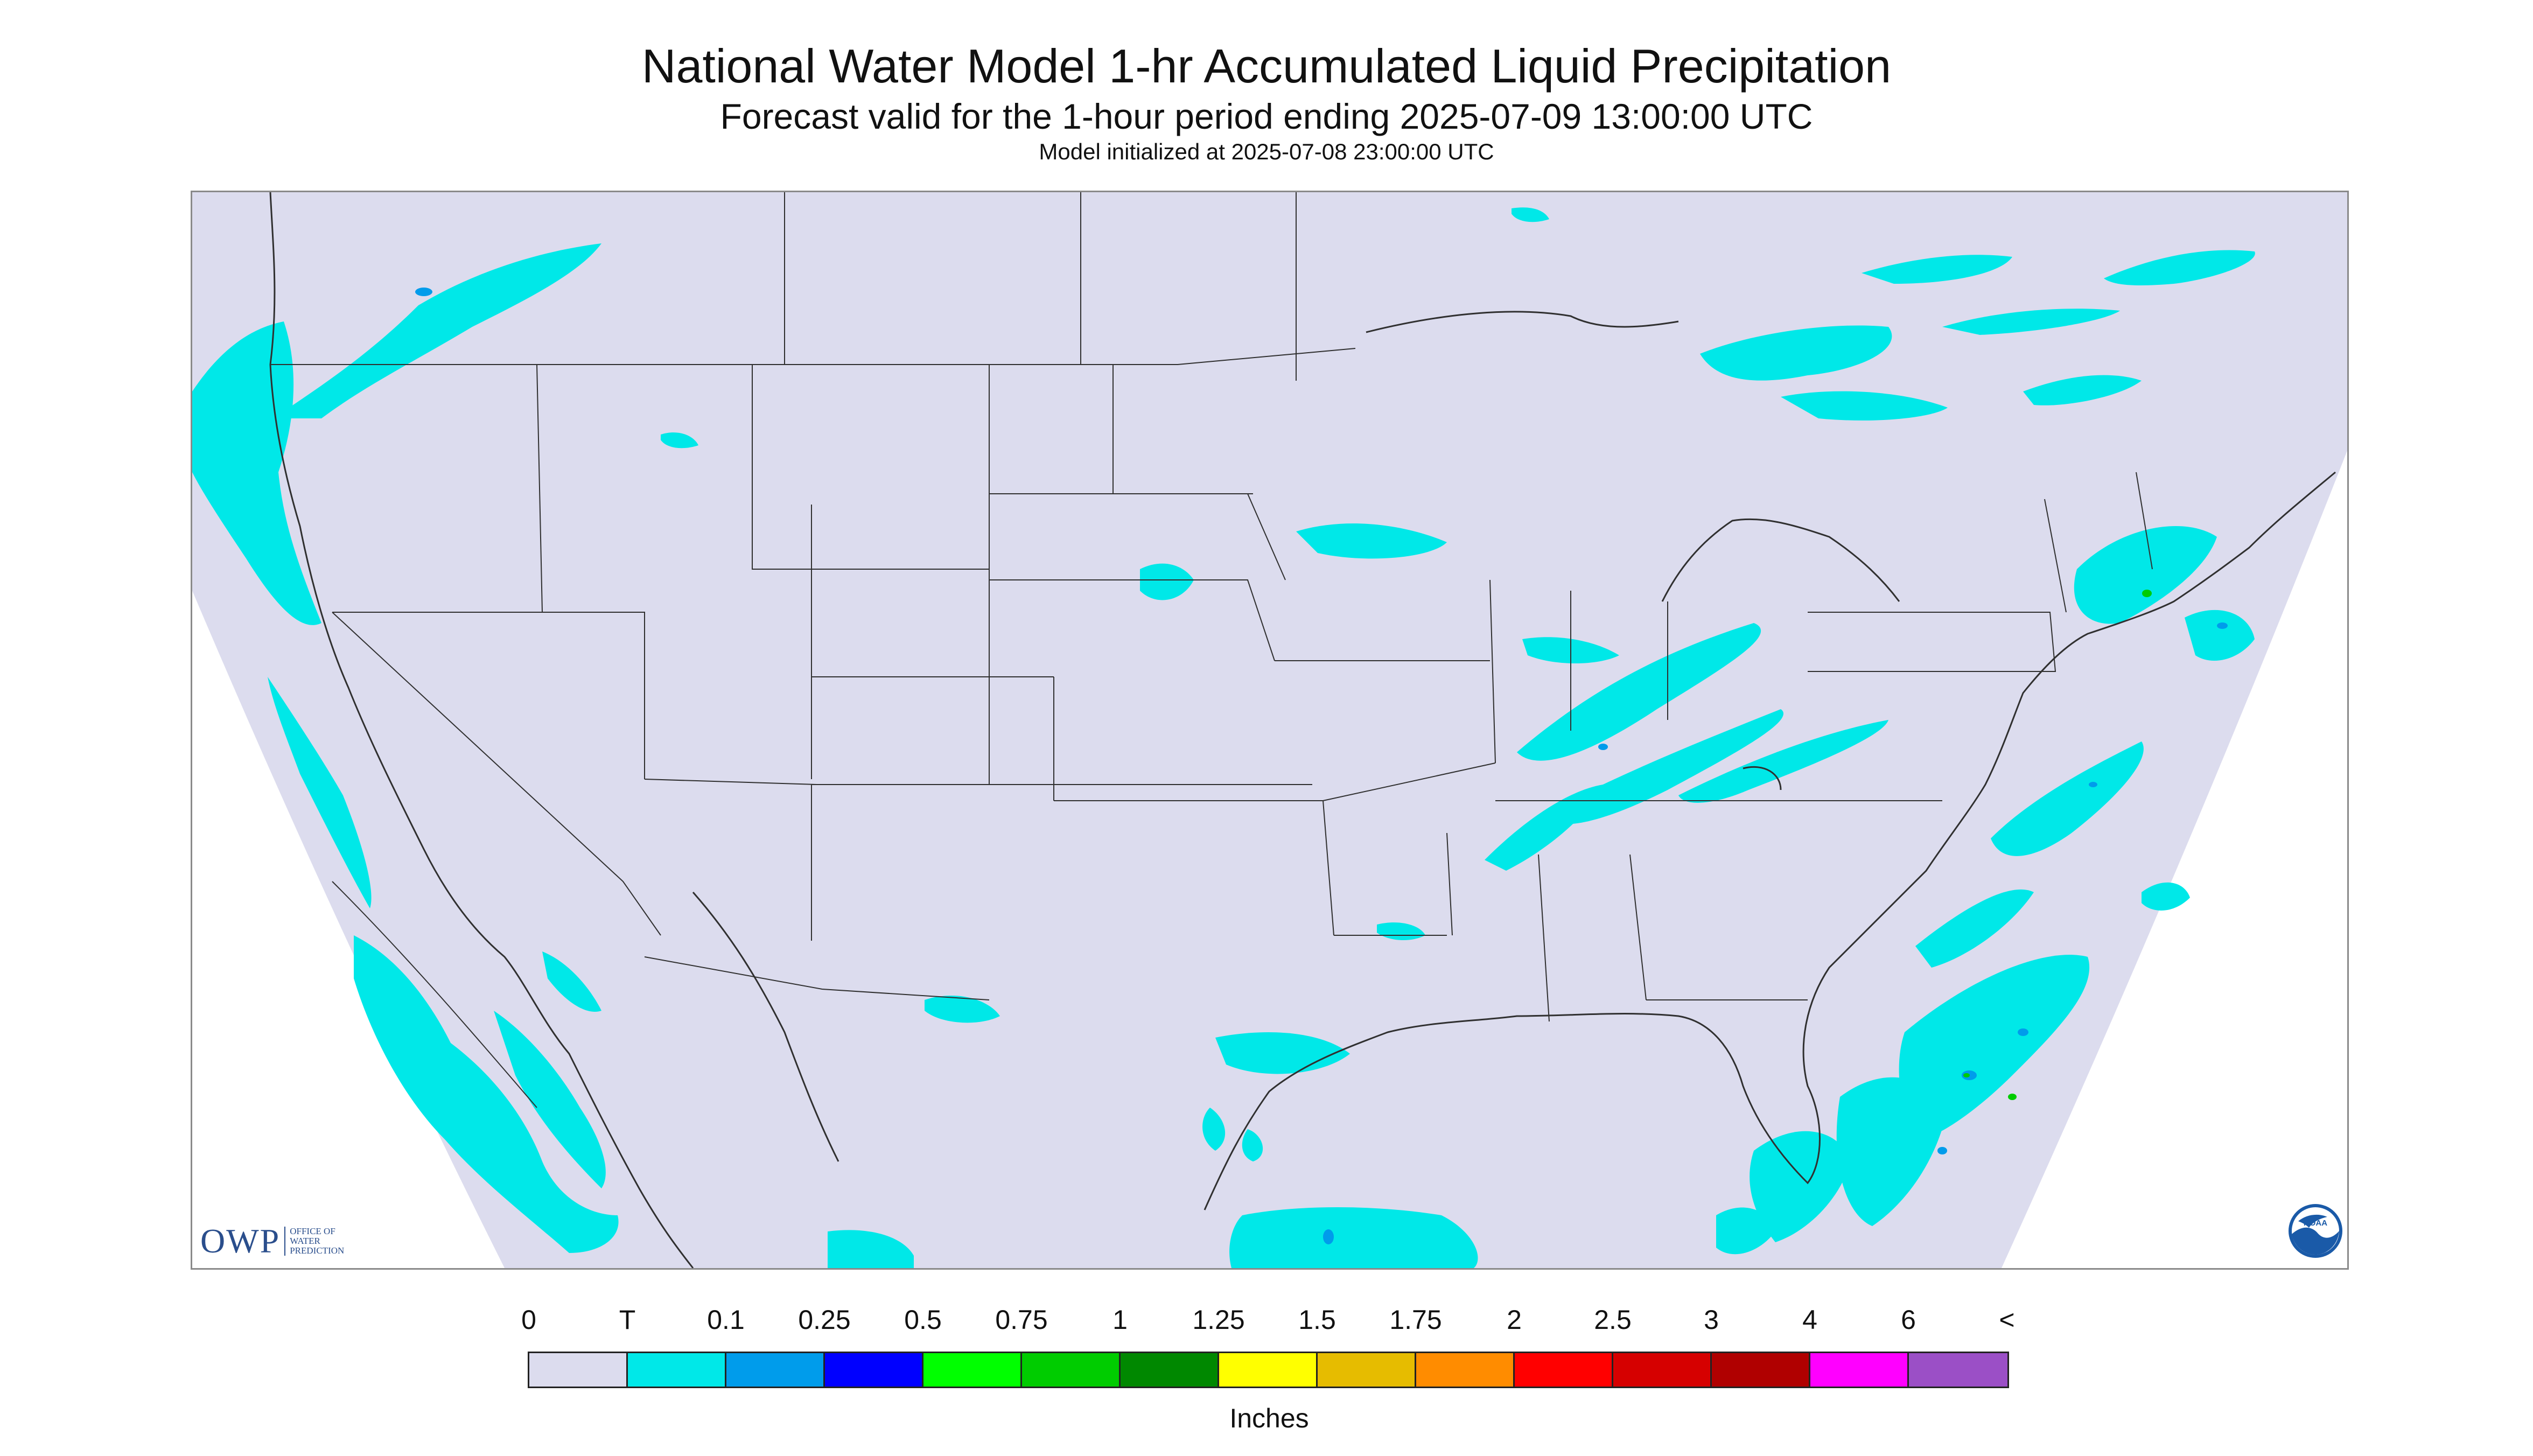 This screenshot has height=1456, width=2533. What do you see at coordinates (1909, 1320) in the screenshot?
I see `legend-tick-label: 6` at bounding box center [1909, 1320].